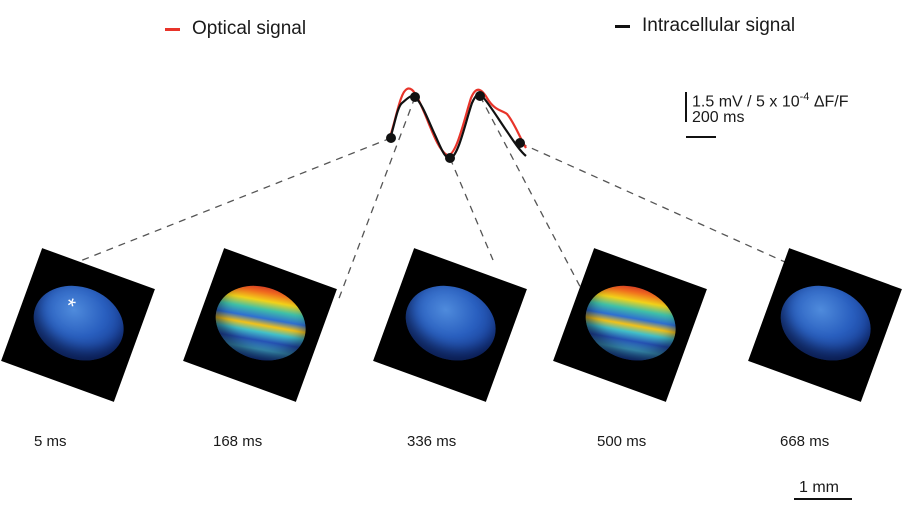 This screenshot has height=505, width=915. Describe the element at coordinates (50, 441) in the screenshot. I see `panel-time-label: 5 ms` at that location.